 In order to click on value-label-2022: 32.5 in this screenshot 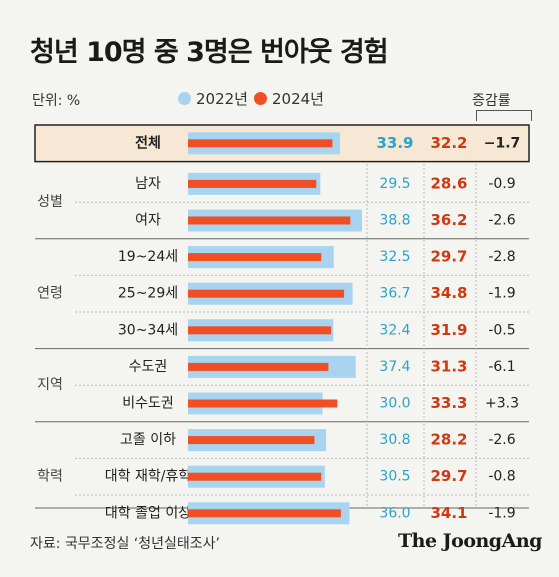, I will do `click(394, 257)`.